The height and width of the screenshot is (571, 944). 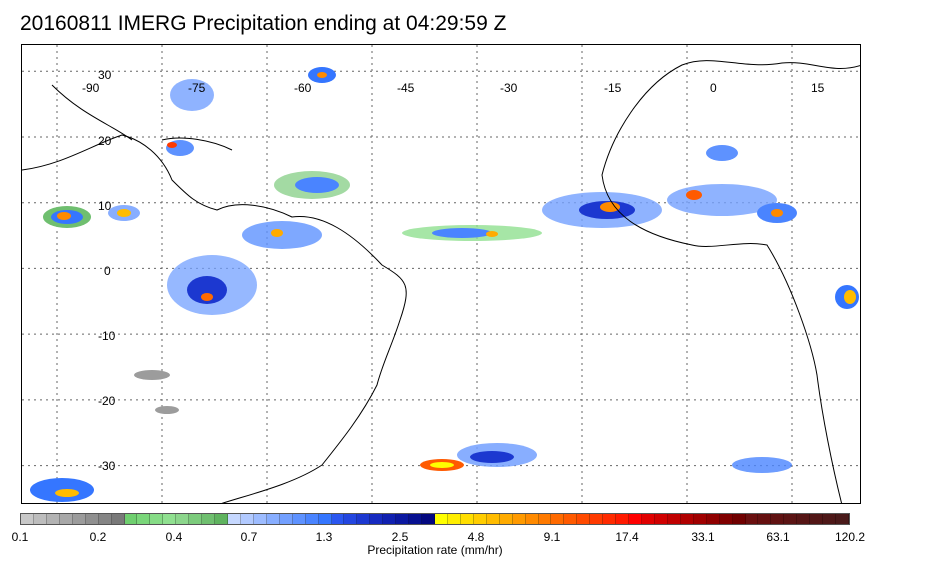 I want to click on colorbar-tick: 0.7, so click(x=249, y=537).